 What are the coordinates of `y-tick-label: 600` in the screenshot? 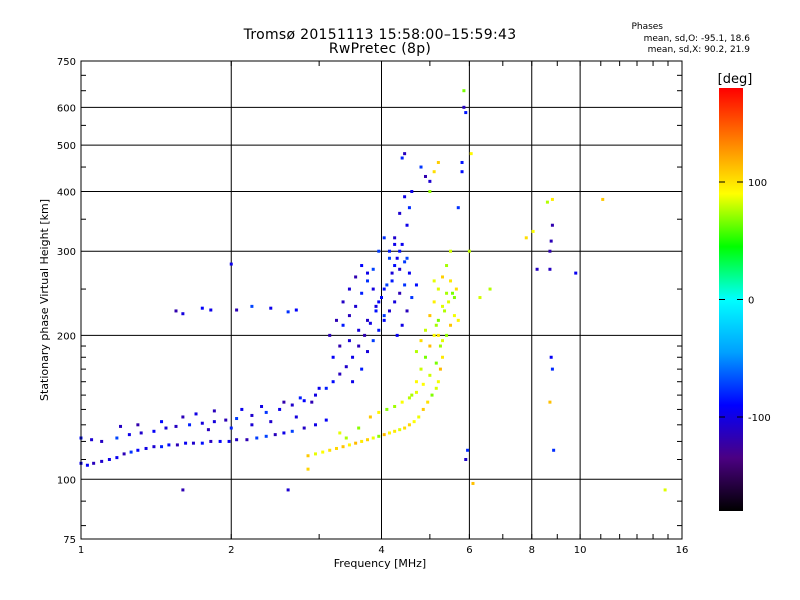 It's located at (66, 108).